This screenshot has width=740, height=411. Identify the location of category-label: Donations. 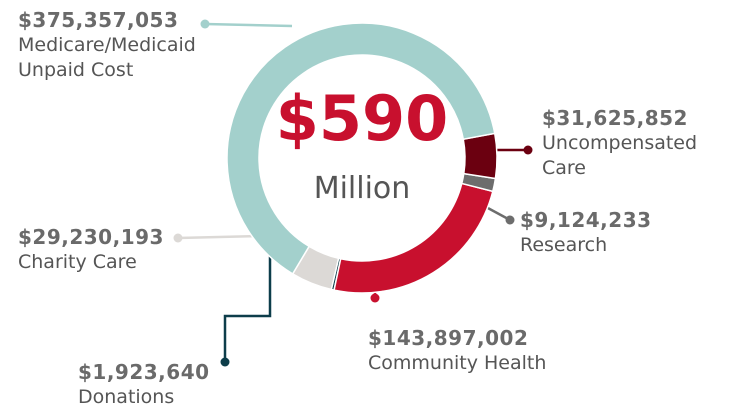
(126, 397).